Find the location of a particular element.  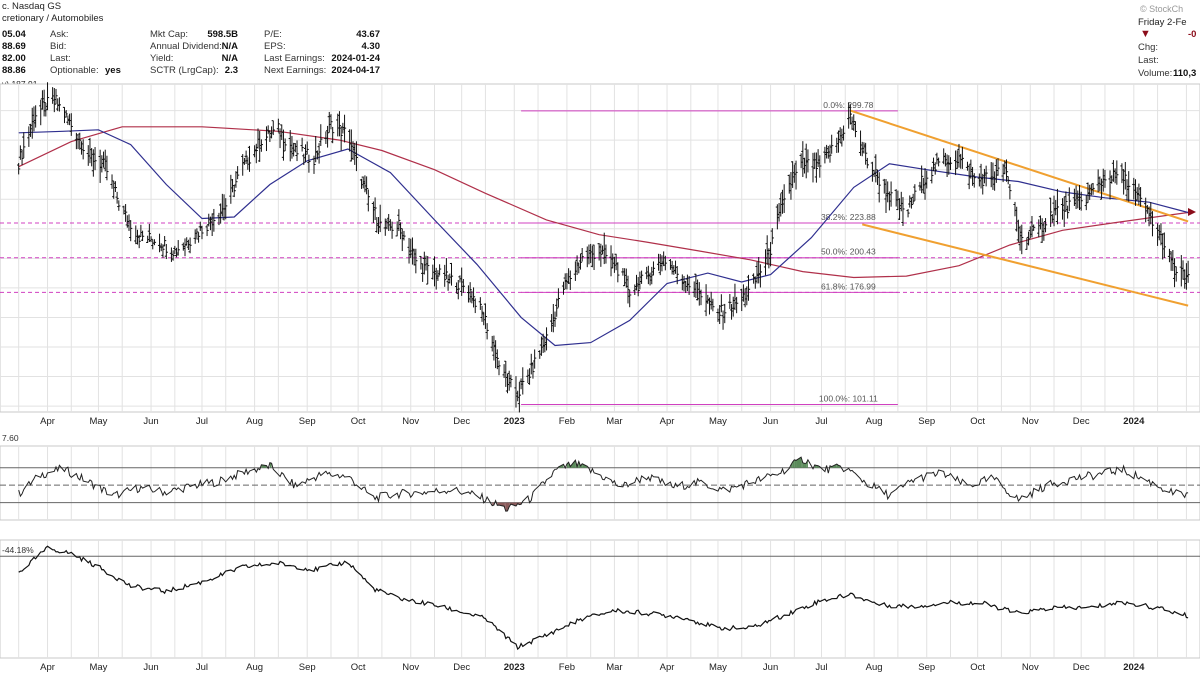

x-tick-label-bottom-10: Feb is located at coordinates (567, 667).